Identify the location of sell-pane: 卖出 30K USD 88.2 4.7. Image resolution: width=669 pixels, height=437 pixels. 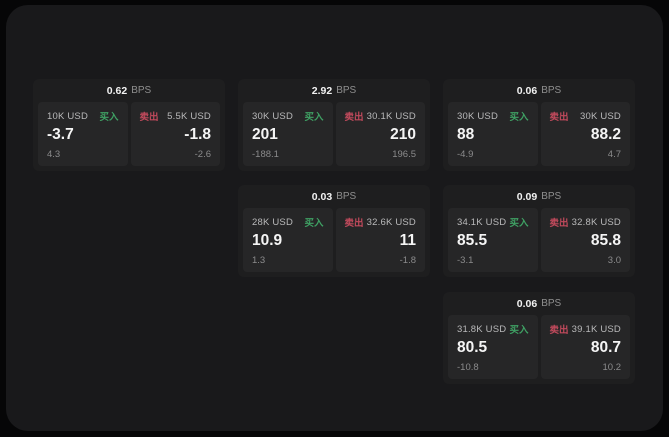
(585, 134).